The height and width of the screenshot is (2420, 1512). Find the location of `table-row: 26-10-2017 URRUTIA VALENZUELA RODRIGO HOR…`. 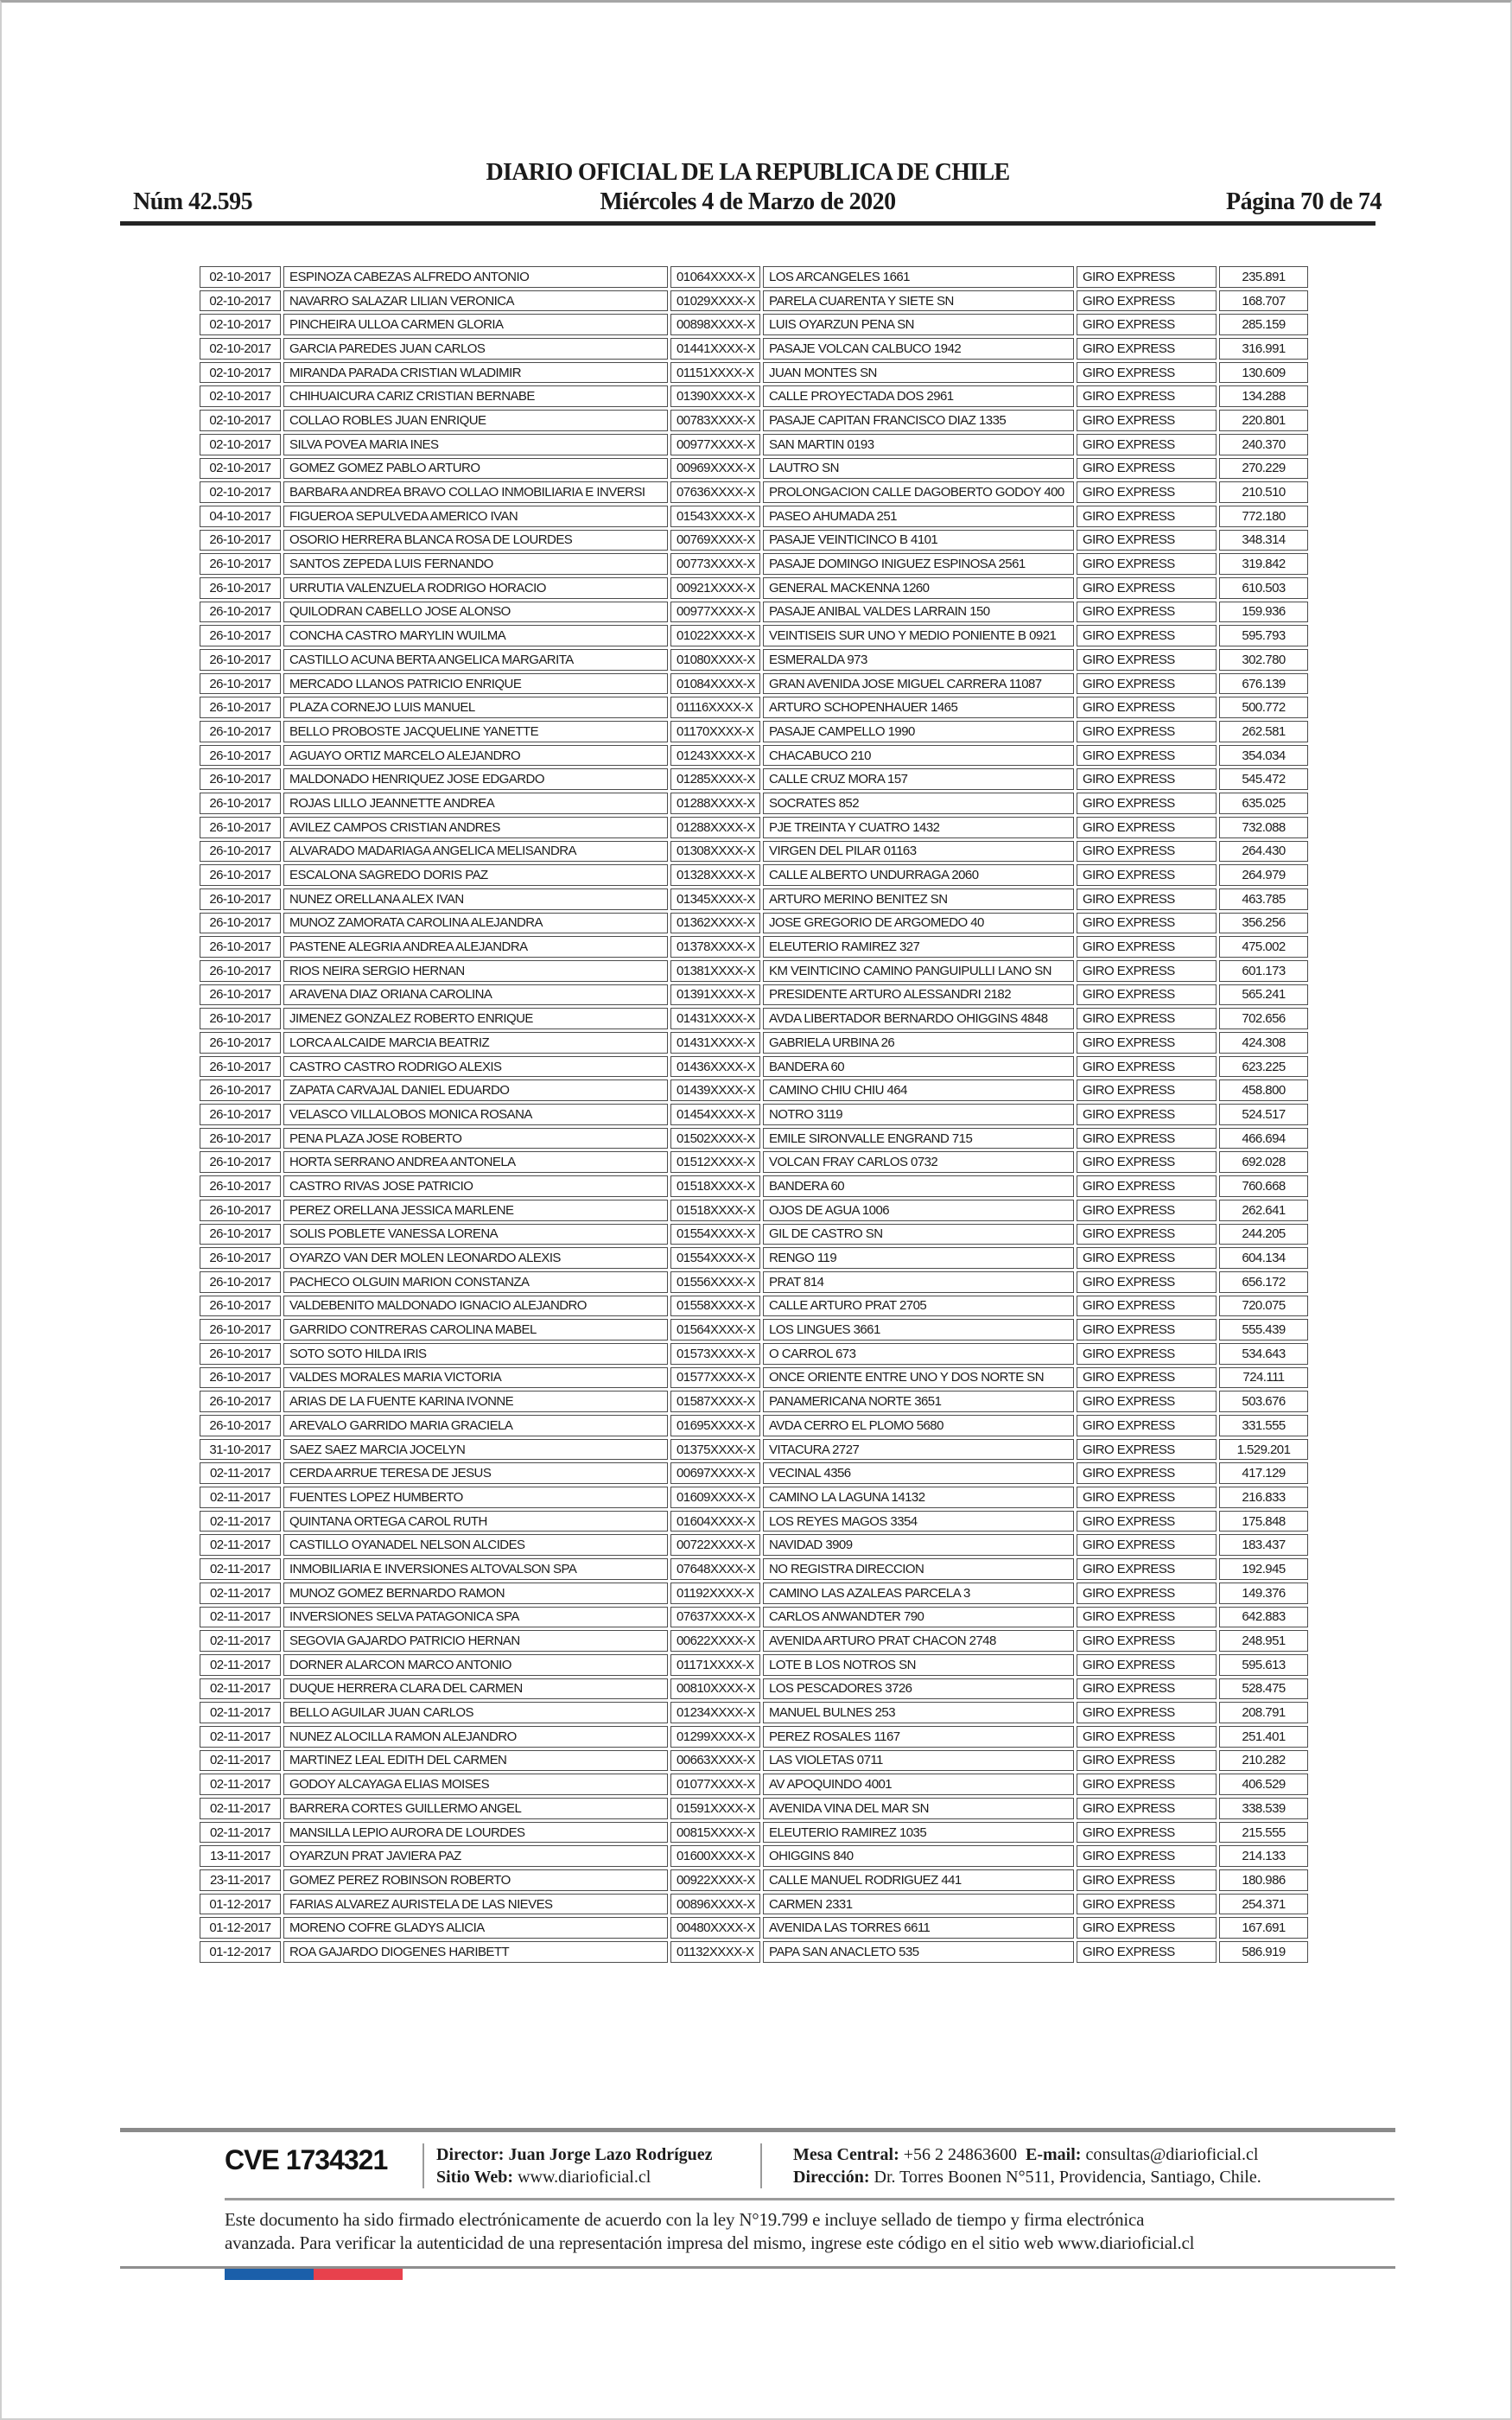

table-row: 26-10-2017 URRUTIA VALENZUELA RODRIGO HOR… is located at coordinates (754, 587).